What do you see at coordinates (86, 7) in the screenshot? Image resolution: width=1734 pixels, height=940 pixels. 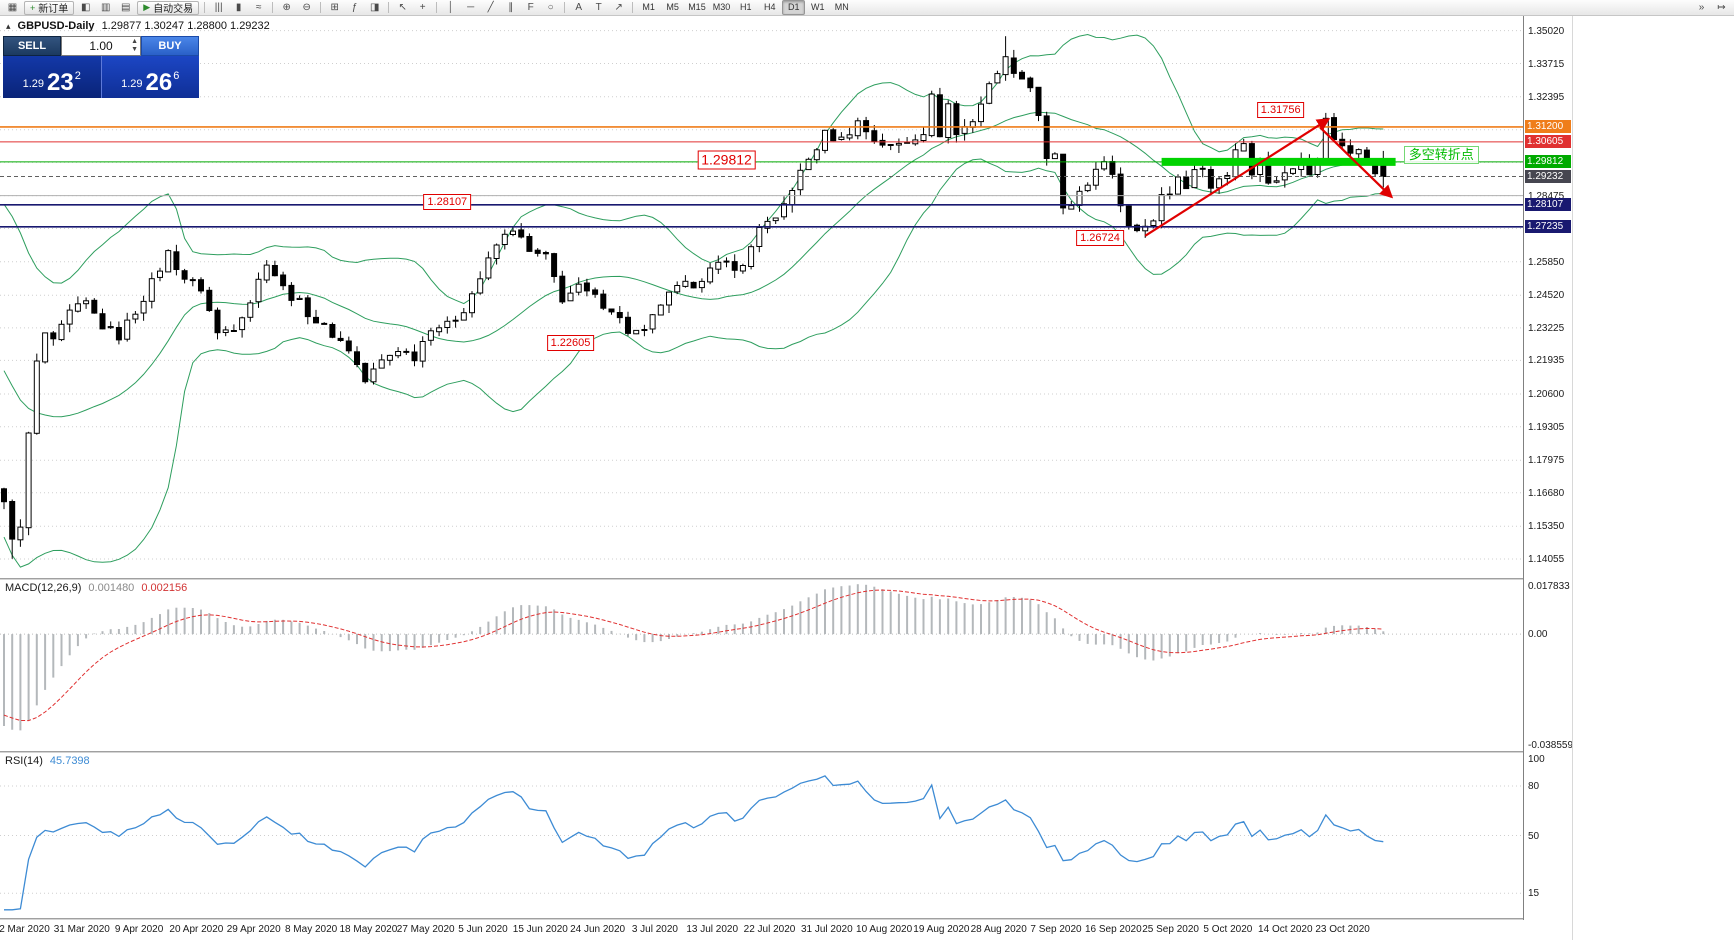 I see `market-watch-icon: ◧` at bounding box center [86, 7].